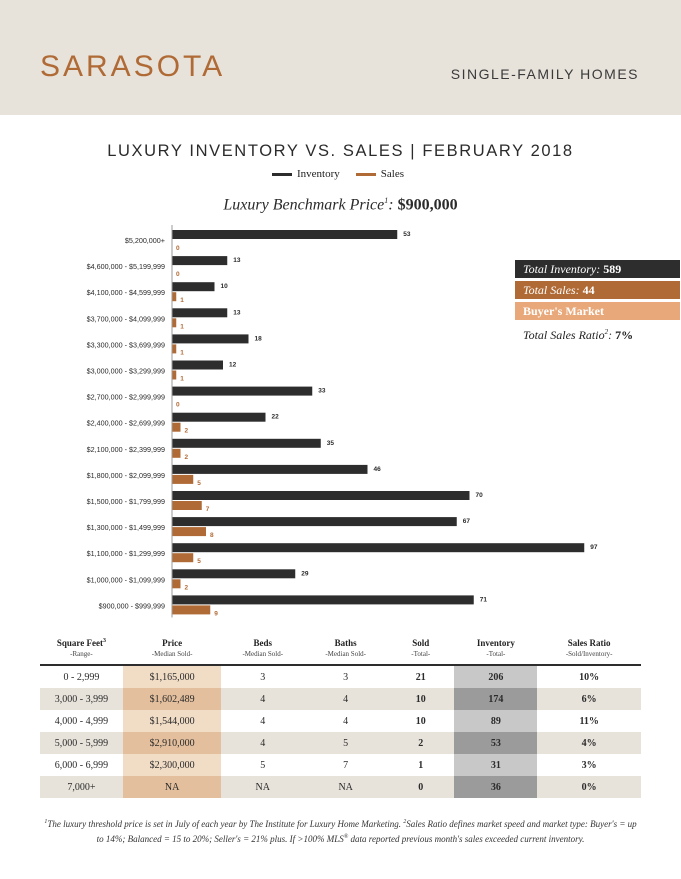  Describe the element at coordinates (262, 642) in the screenshot. I see `column-header: Beds` at that location.